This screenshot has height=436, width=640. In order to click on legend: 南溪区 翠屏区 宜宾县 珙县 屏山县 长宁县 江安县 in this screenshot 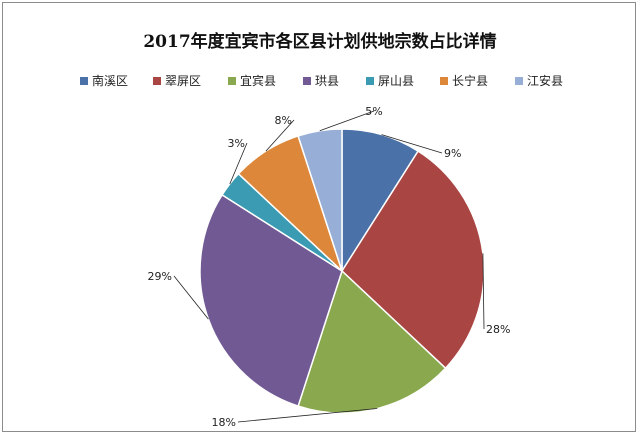, I will do `click(321, 80)`.